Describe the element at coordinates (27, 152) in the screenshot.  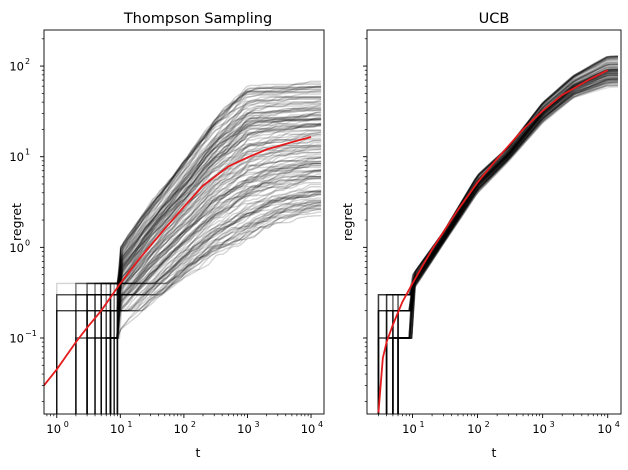
I see `y-tick-exponent: 1` at that location.